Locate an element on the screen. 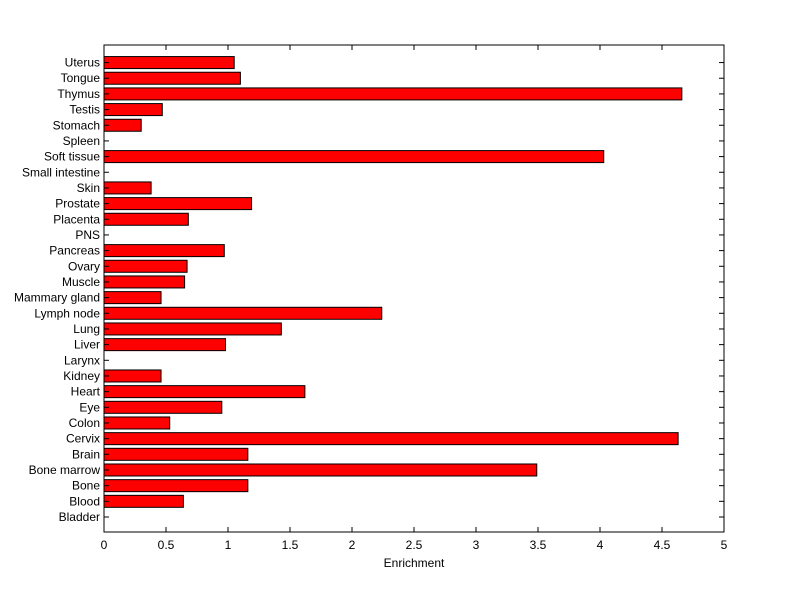 The image size is (800, 604). category-label: Heart is located at coordinates (86, 392).